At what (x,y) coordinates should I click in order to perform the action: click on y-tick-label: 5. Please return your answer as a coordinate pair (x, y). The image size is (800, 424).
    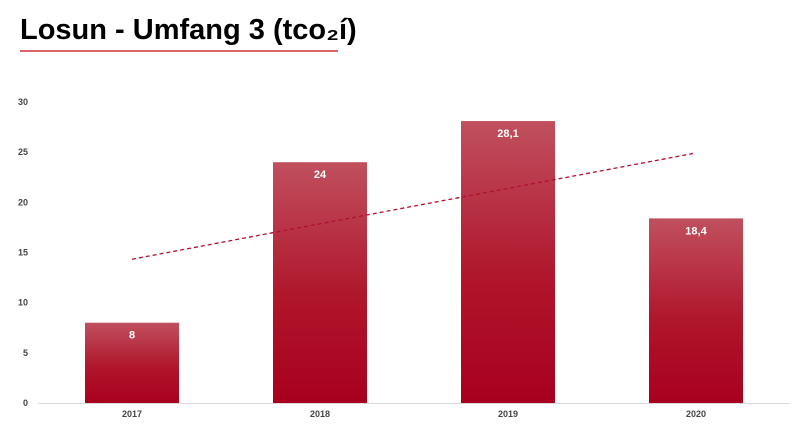
    Looking at the image, I should click on (25, 353).